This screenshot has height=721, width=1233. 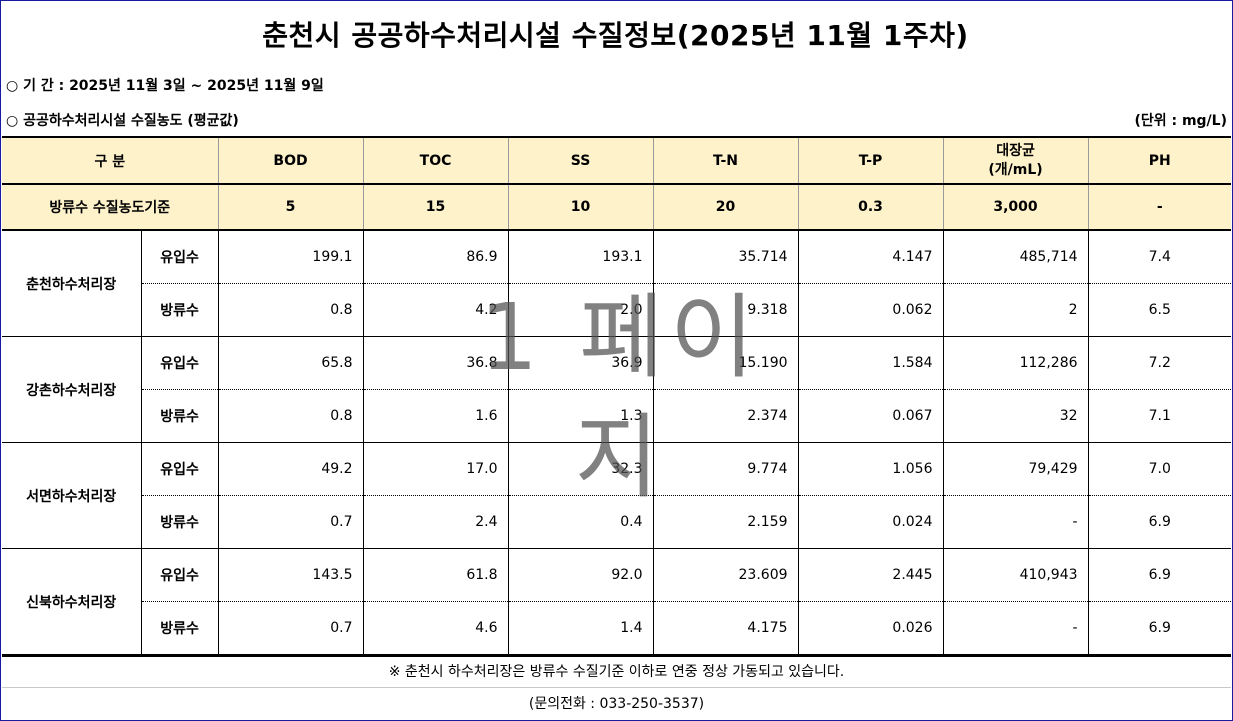 What do you see at coordinates (1160, 257) in the screenshot?
I see `cell-ph: 7.4` at bounding box center [1160, 257].